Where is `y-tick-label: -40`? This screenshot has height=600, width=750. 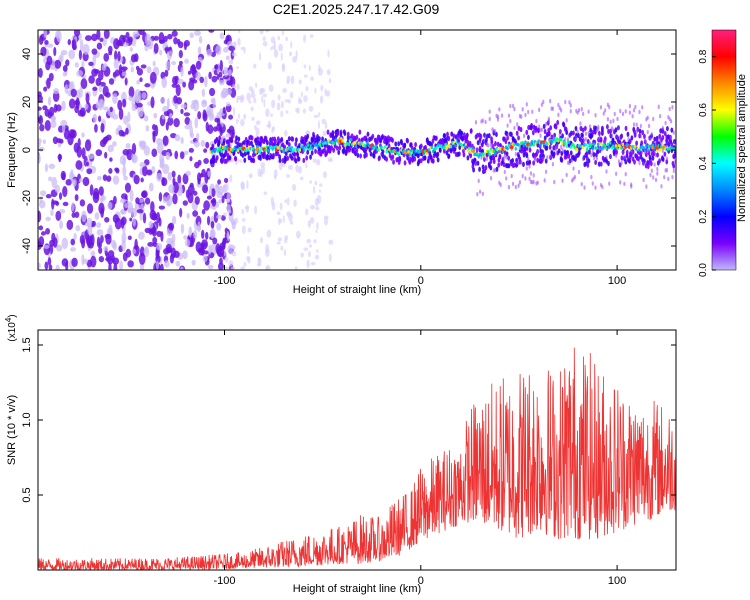
y-tick-label: -40 is located at coordinates (27, 246).